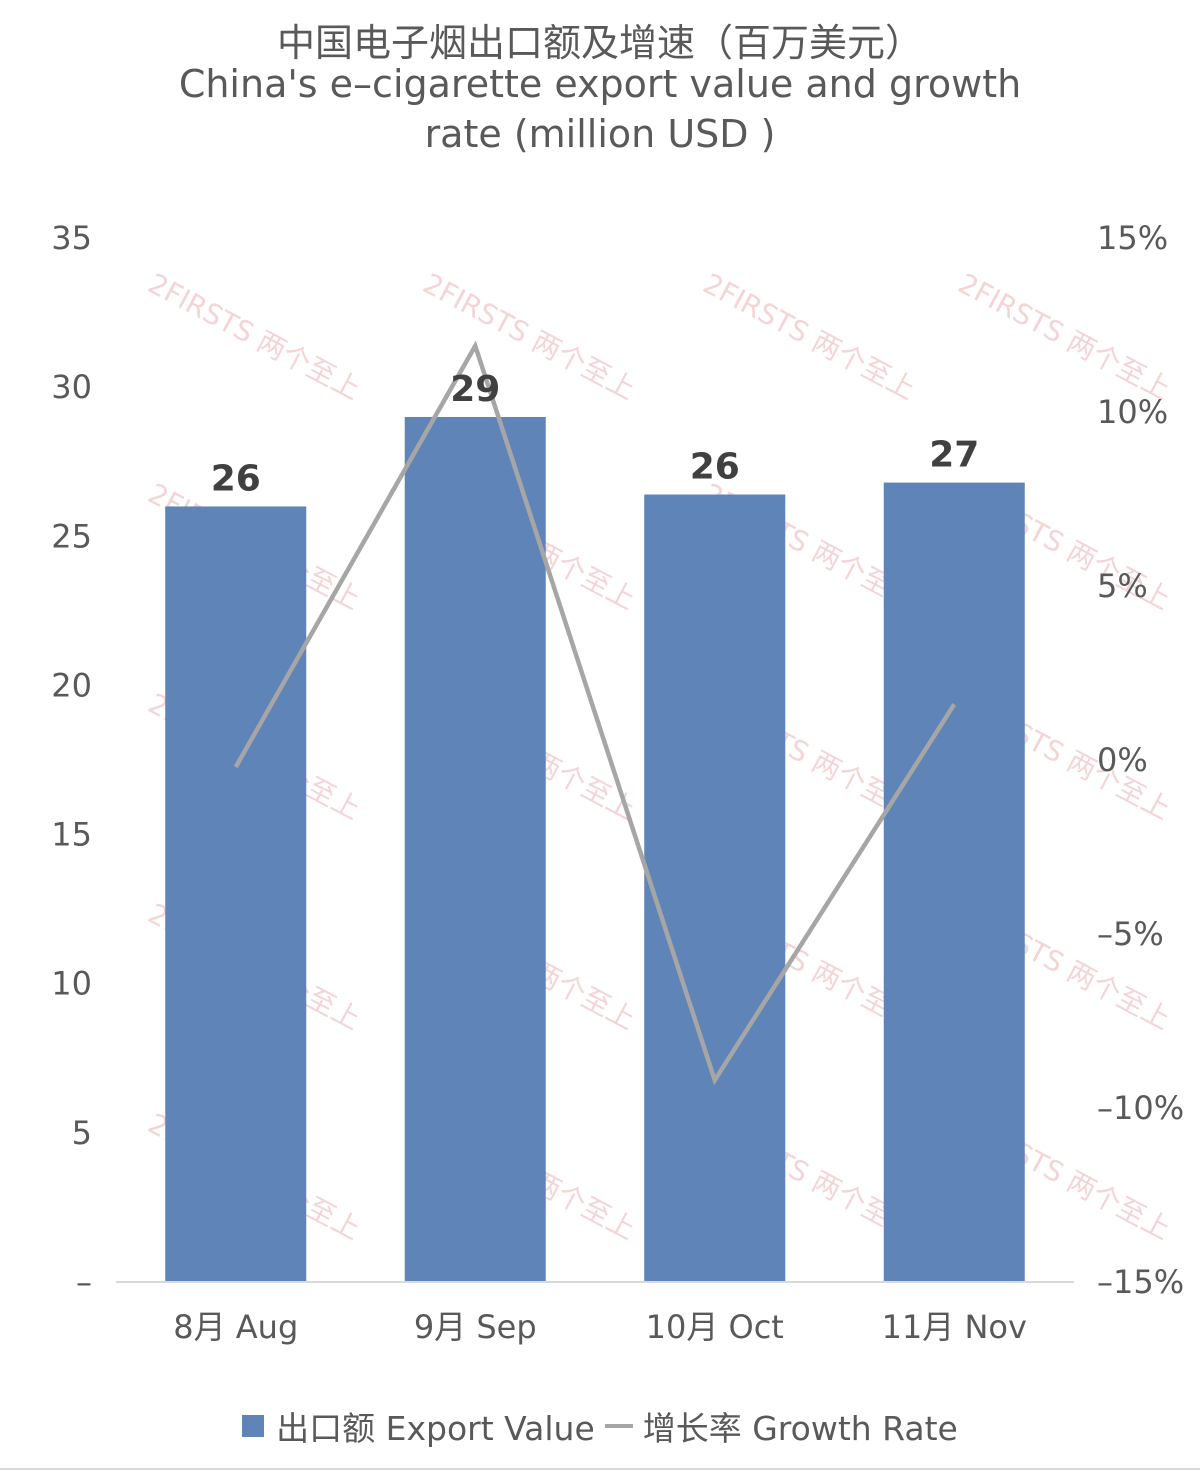 The height and width of the screenshot is (1471, 1200). I want to click on right-tick-label: 10%, so click(1132, 412).